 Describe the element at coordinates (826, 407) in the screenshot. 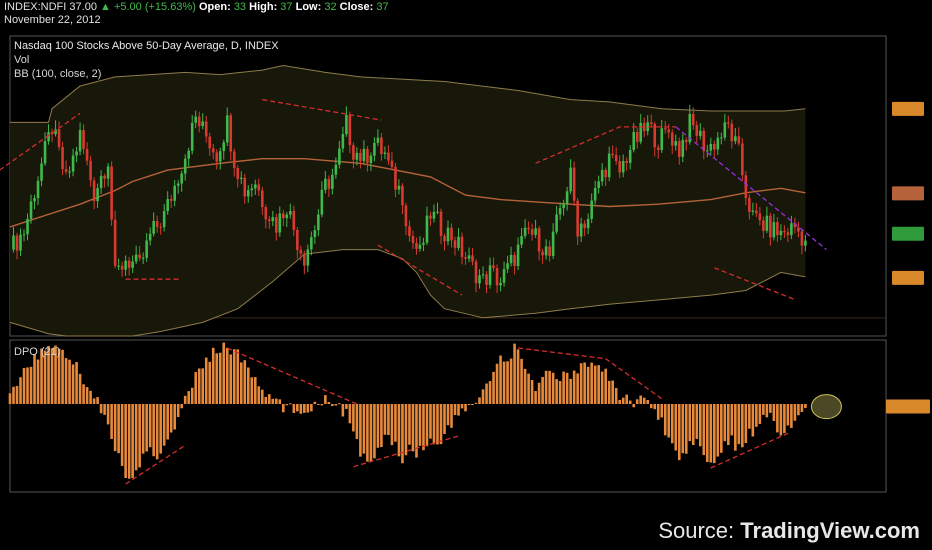

I see `highlight-circle` at that location.